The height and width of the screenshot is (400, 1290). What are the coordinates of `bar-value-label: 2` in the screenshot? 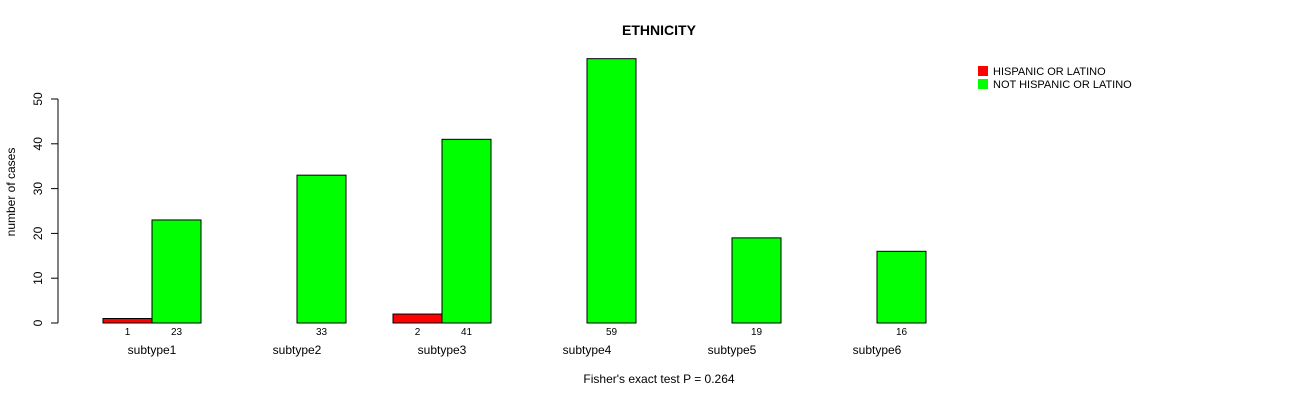 It's located at (418, 332).